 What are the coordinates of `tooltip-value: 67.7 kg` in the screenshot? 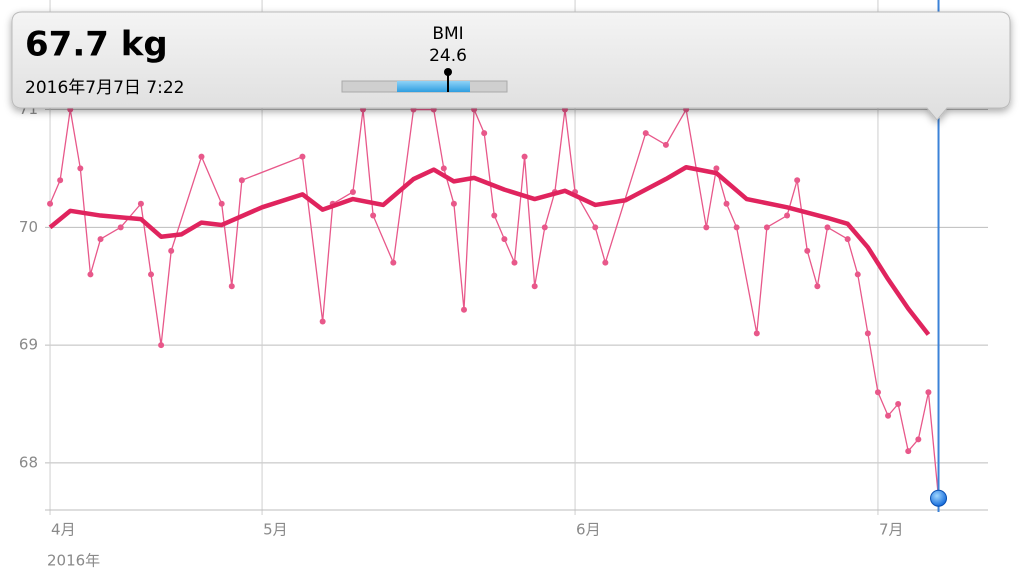 It's located at (96, 45).